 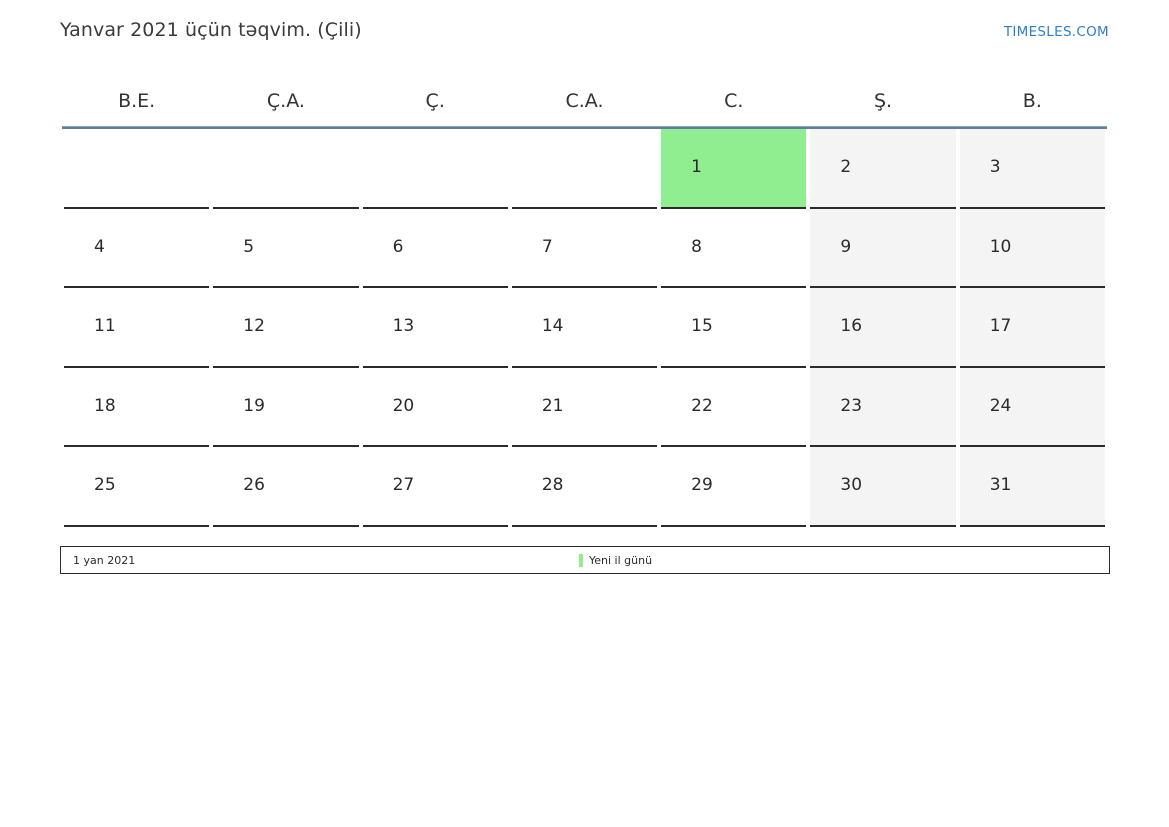 What do you see at coordinates (547, 246) in the screenshot?
I see `day-number: 7` at bounding box center [547, 246].